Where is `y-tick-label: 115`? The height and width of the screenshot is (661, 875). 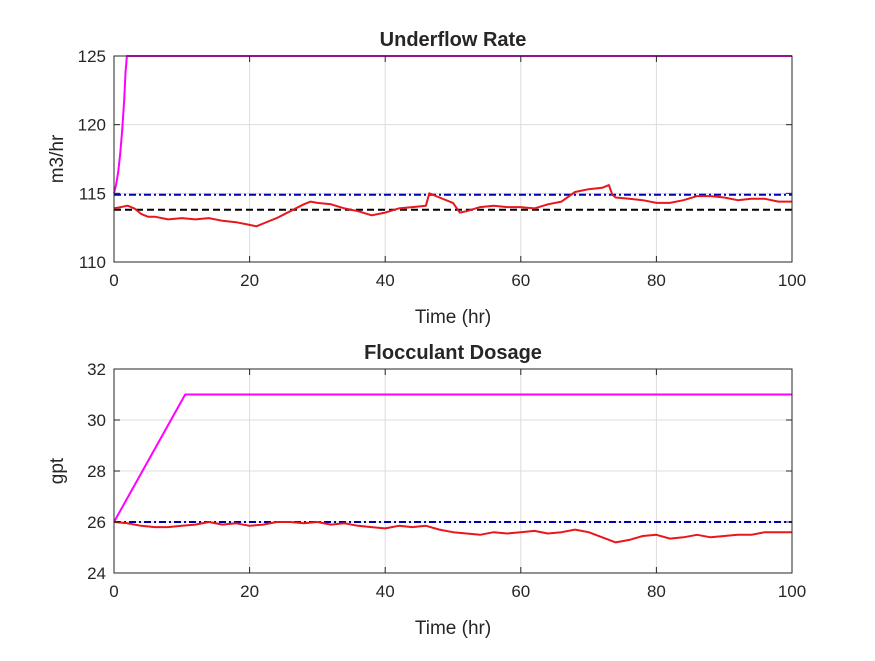 y-tick-label: 115 is located at coordinates (92, 193).